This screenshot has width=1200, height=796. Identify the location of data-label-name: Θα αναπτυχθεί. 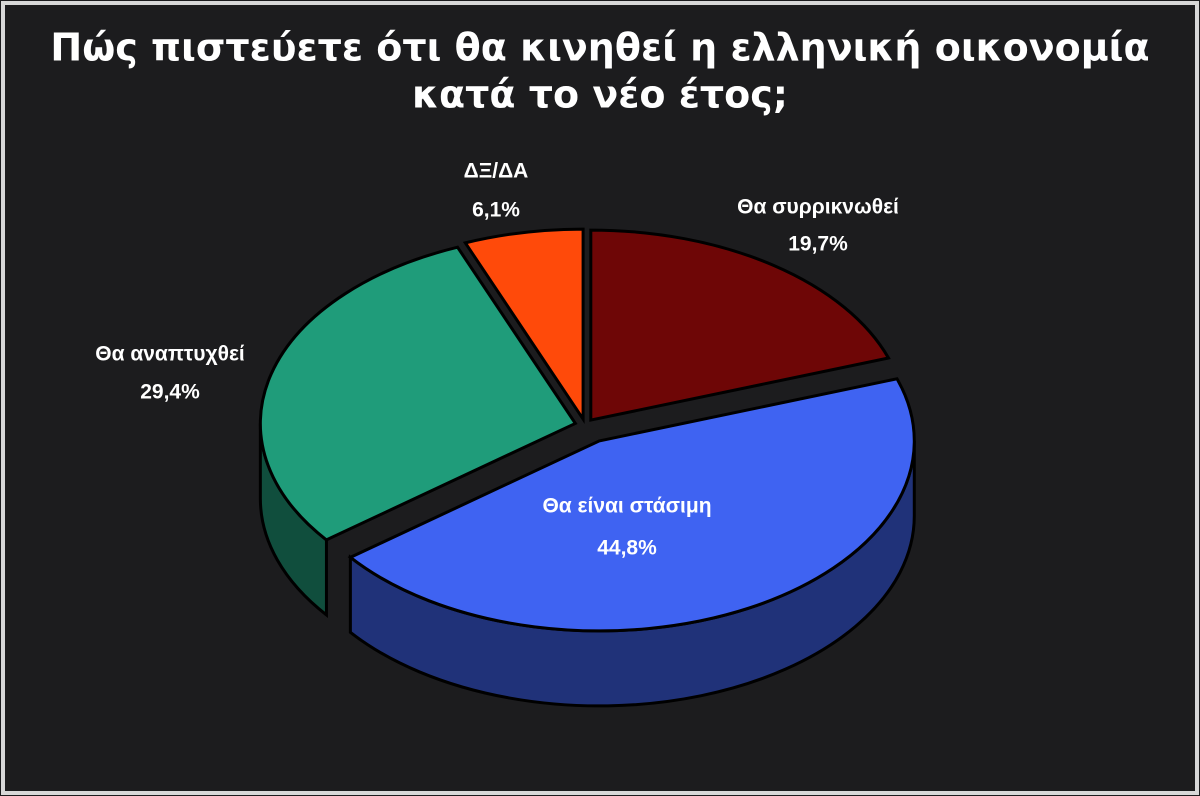
(170, 354).